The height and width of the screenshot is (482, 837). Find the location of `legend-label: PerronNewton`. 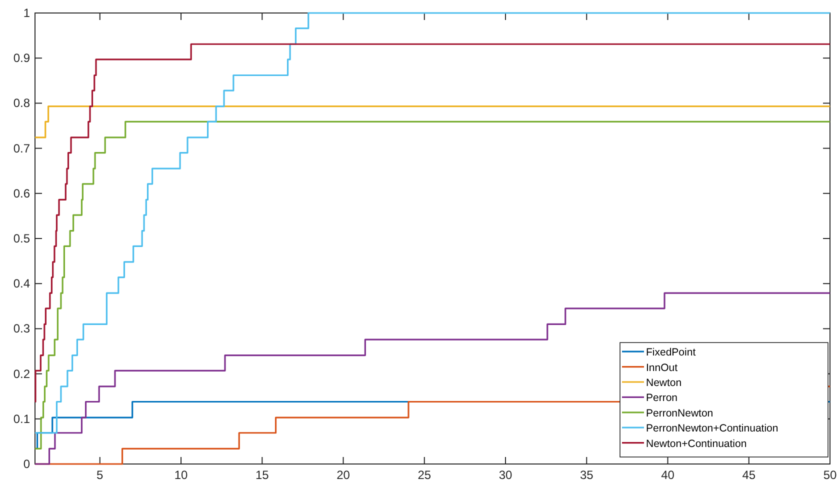

legend-label: PerronNewton is located at coordinates (680, 413).